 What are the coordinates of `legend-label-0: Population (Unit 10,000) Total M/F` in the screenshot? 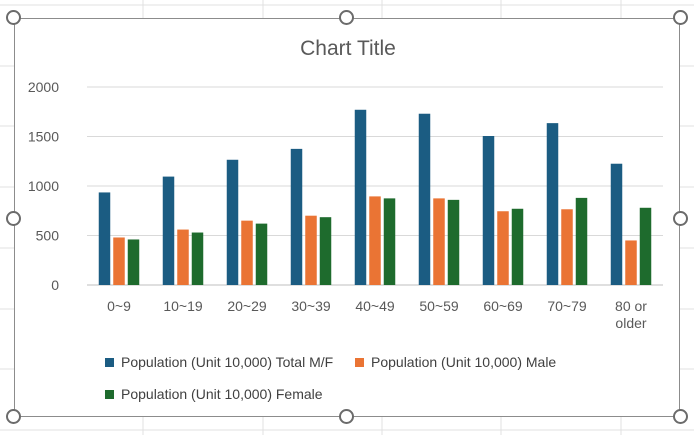 It's located at (227, 362).